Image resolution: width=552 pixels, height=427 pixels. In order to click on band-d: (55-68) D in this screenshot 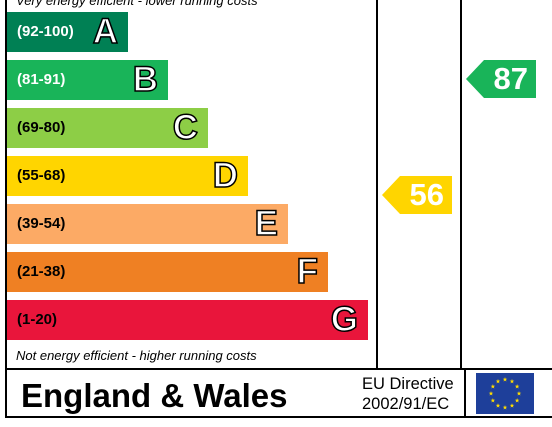, I will do `click(127, 175)`.